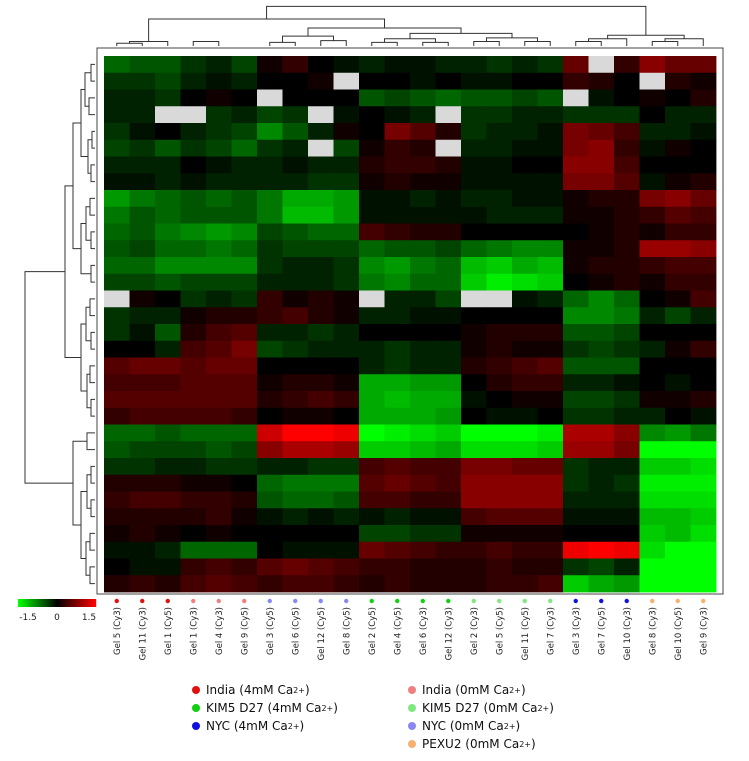 This screenshot has height=761, width=749. Describe the element at coordinates (679, 633) in the screenshot. I see `column-label: Gel 10 (Cy5)` at that location.